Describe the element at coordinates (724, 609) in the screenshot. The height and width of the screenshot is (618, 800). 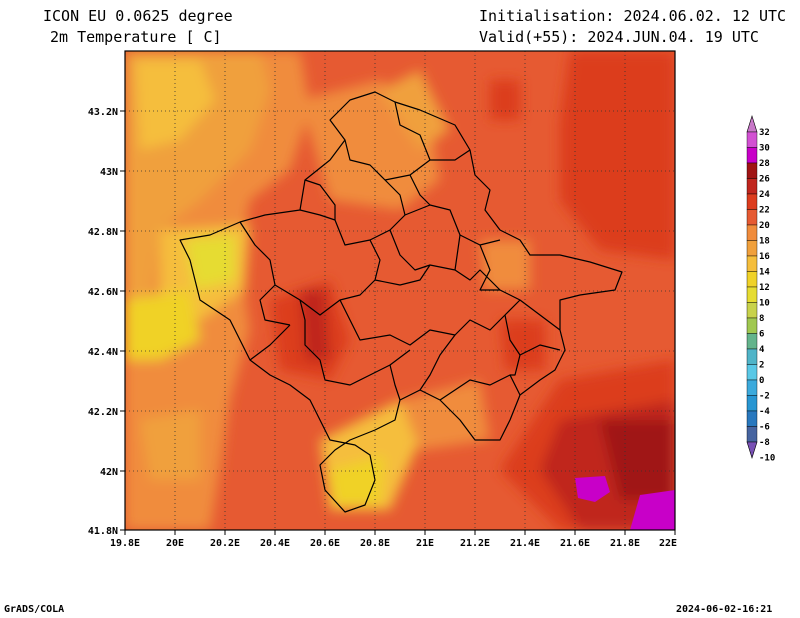
I see `footer-timestamp: 2024-06-02-16:21` at that location.